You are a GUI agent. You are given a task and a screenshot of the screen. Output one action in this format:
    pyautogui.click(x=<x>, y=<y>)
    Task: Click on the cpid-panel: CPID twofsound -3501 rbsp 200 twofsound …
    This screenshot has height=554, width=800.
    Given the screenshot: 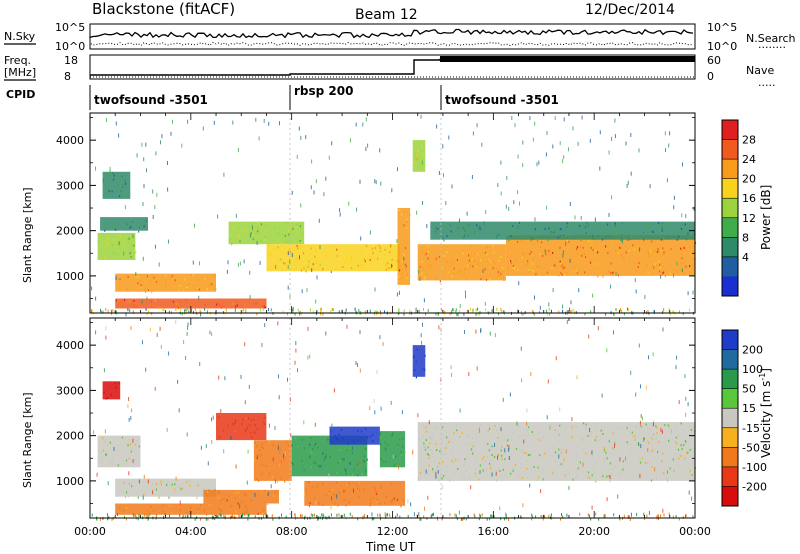 What is the action you would take?
    pyautogui.click(x=282, y=97)
    